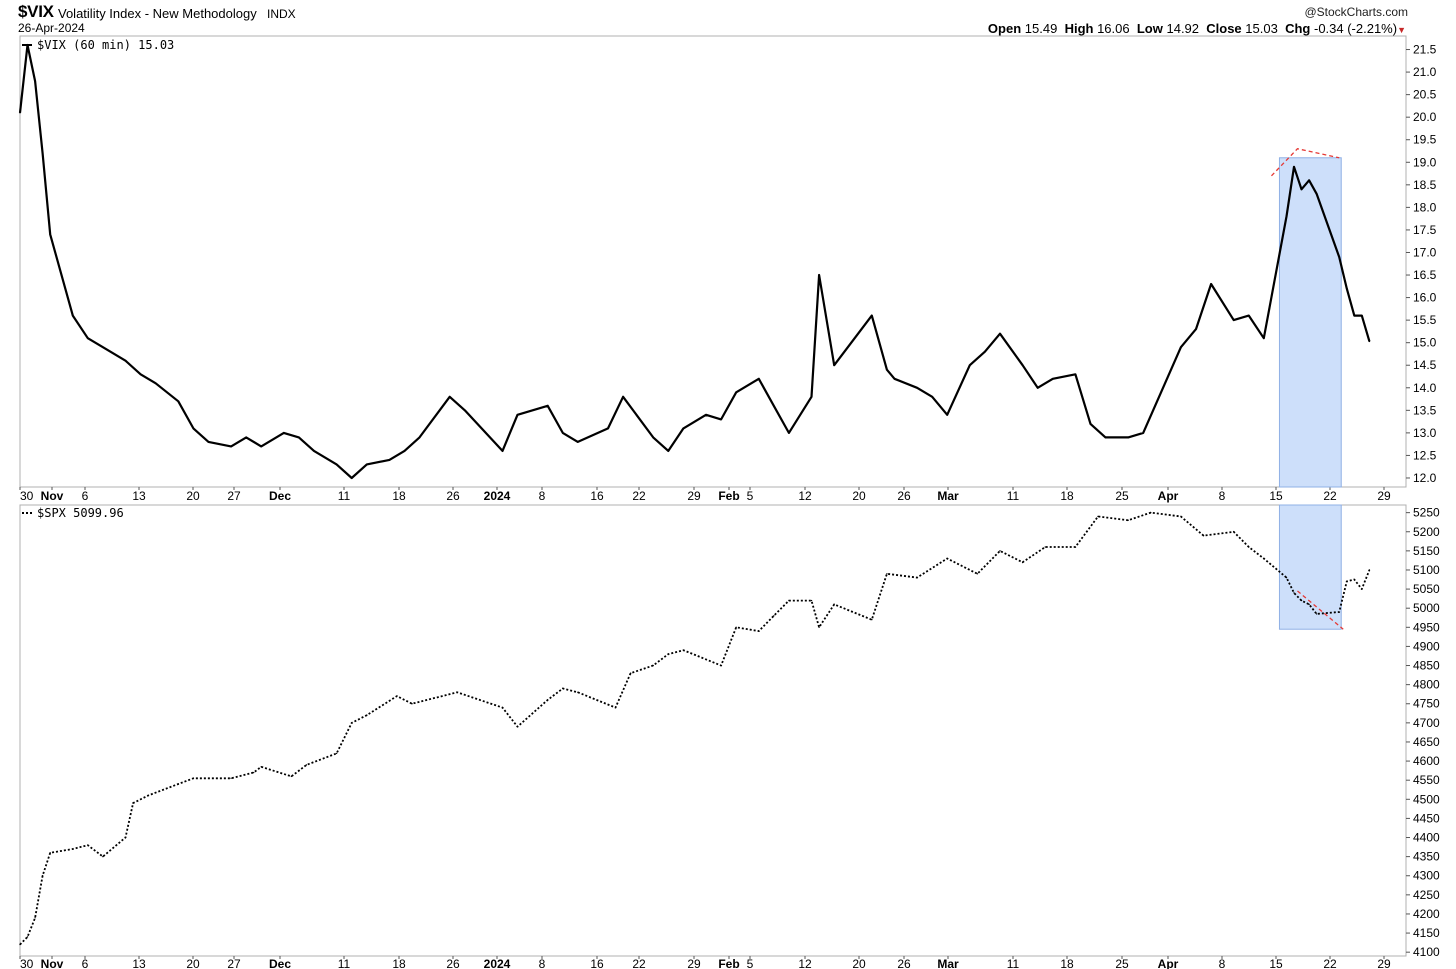  What do you see at coordinates (1426, 818) in the screenshot?
I see `y-tick-label: 4450` at bounding box center [1426, 818].